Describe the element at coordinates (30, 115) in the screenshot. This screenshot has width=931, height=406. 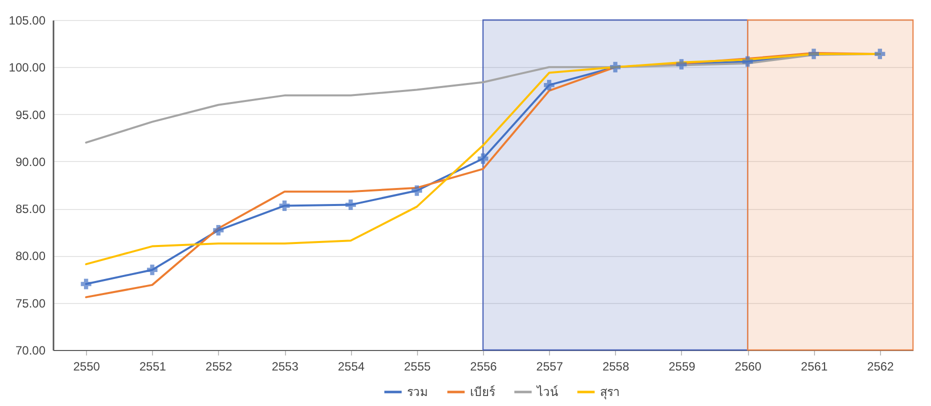
I see `y-tick-label: 95.00` at that location.